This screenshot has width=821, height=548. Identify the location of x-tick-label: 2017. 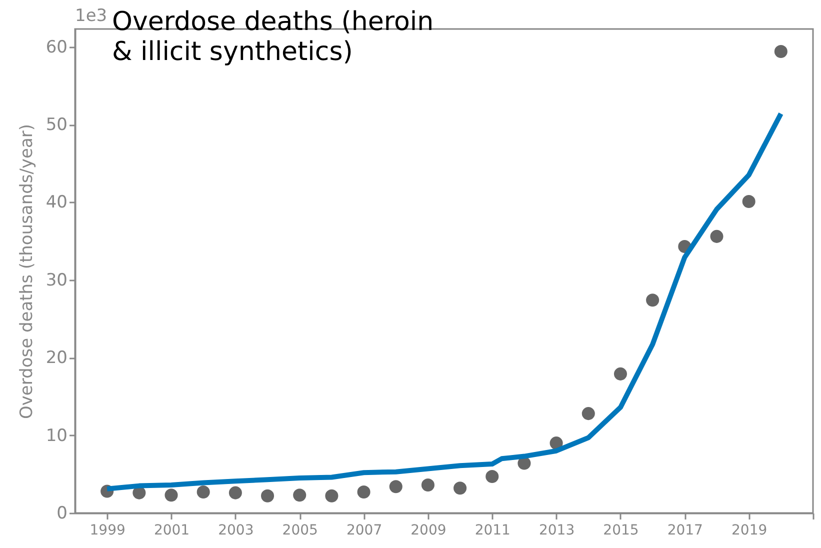
(685, 530).